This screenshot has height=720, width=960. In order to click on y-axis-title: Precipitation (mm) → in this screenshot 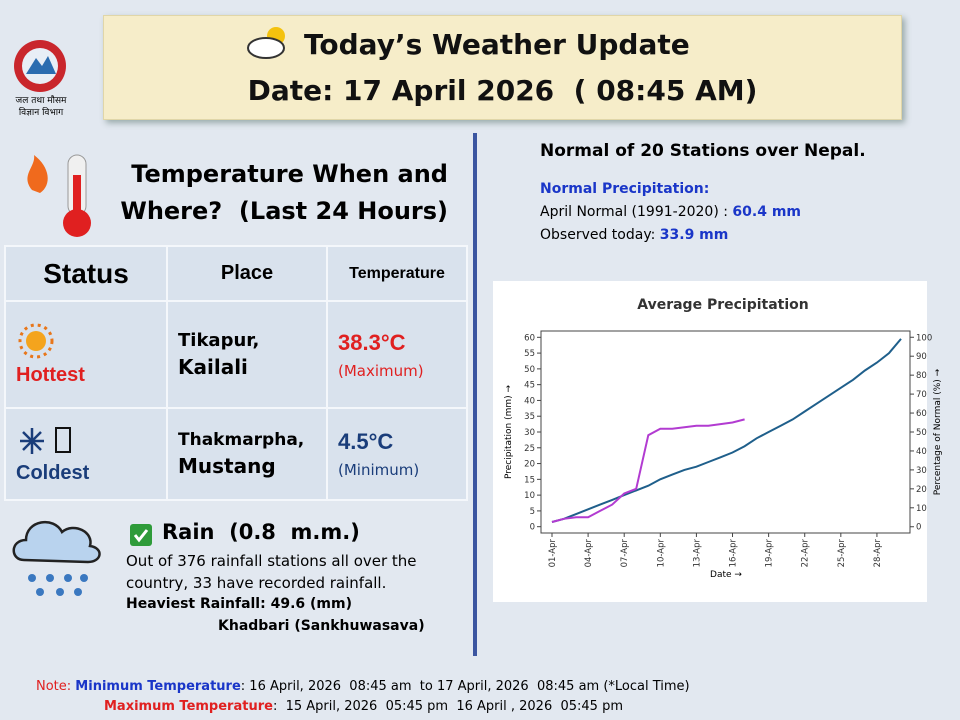, I will do `click(509, 432)`.